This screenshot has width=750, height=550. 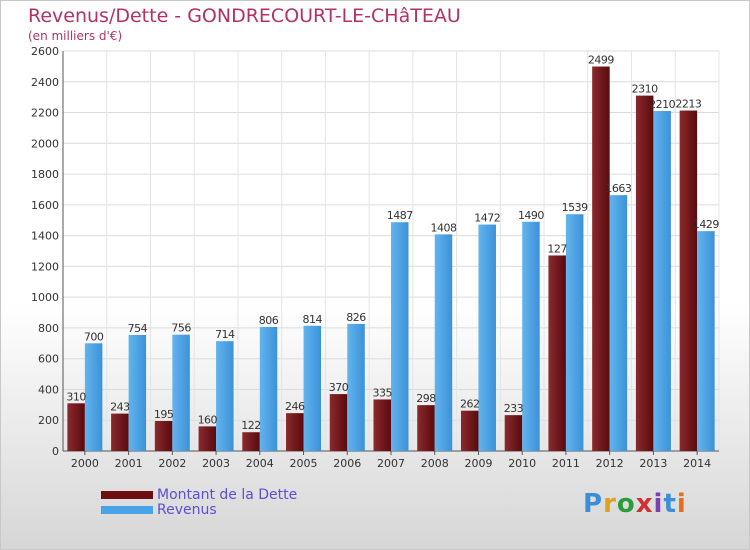 I want to click on y-tick-label: 600, so click(x=48, y=359).